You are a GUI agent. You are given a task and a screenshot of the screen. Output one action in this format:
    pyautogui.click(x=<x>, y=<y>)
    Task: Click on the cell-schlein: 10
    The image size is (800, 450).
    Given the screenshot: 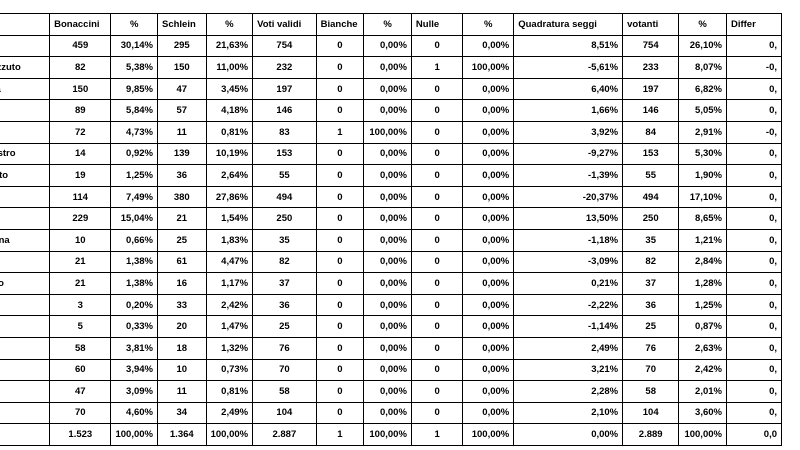 What is the action you would take?
    pyautogui.click(x=181, y=370)
    